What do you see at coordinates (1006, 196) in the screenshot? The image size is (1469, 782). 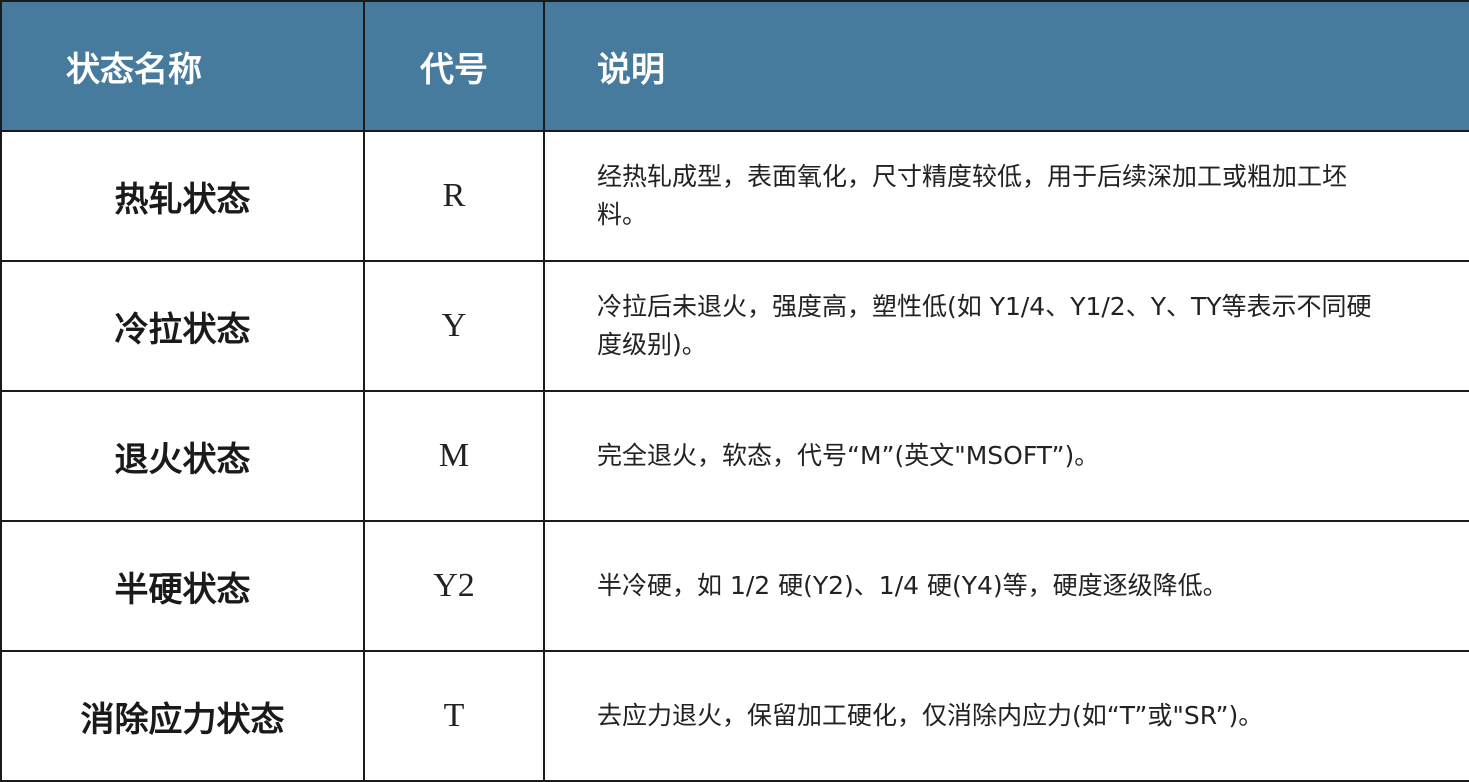 I see `state-description: 经热轧成型，表面氧化，尺寸精度较低，用于后续深加工或粗加工坯料。` at bounding box center [1006, 196].